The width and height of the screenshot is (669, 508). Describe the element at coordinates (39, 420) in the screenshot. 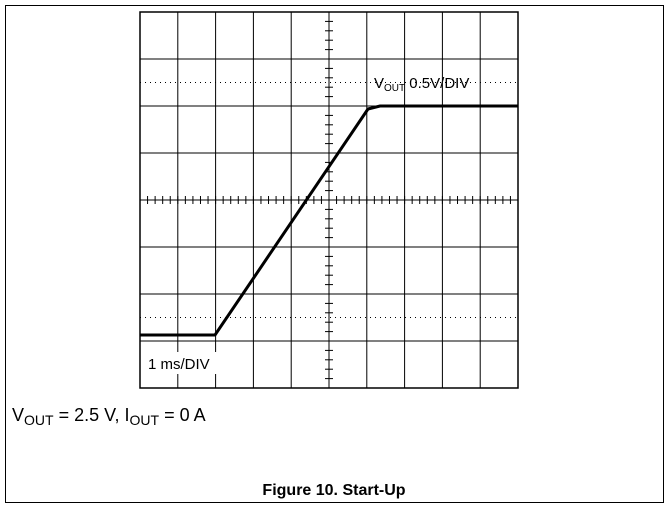

I see `v-subscript: OUT` at that location.